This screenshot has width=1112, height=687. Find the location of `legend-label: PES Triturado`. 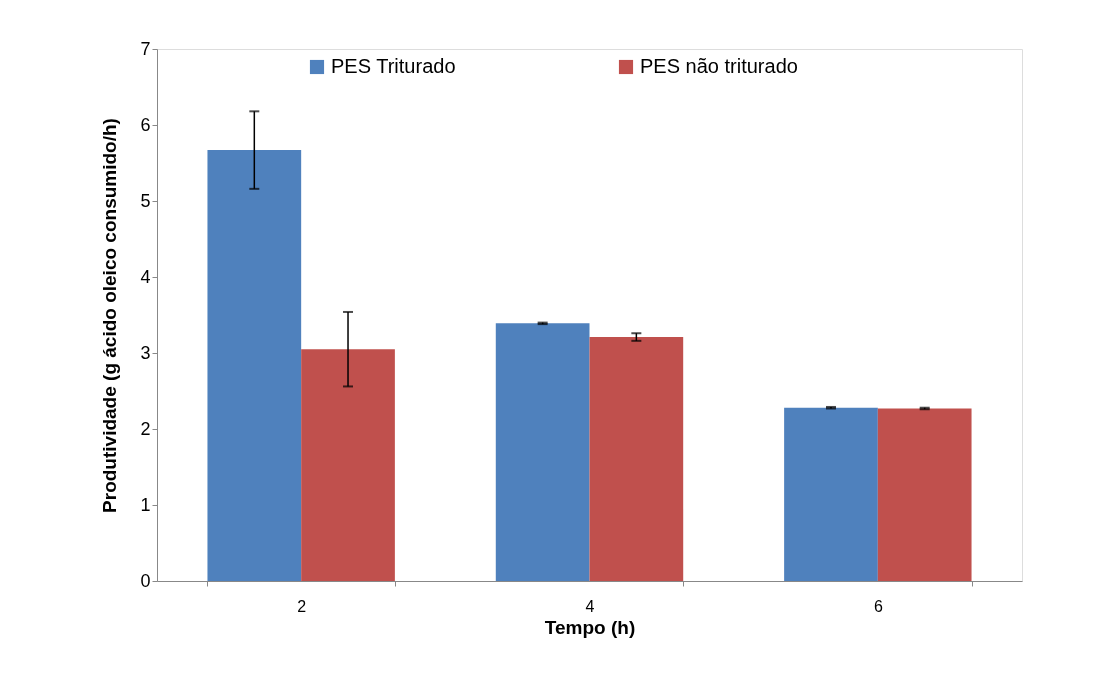

legend-label: PES Triturado is located at coordinates (393, 66).